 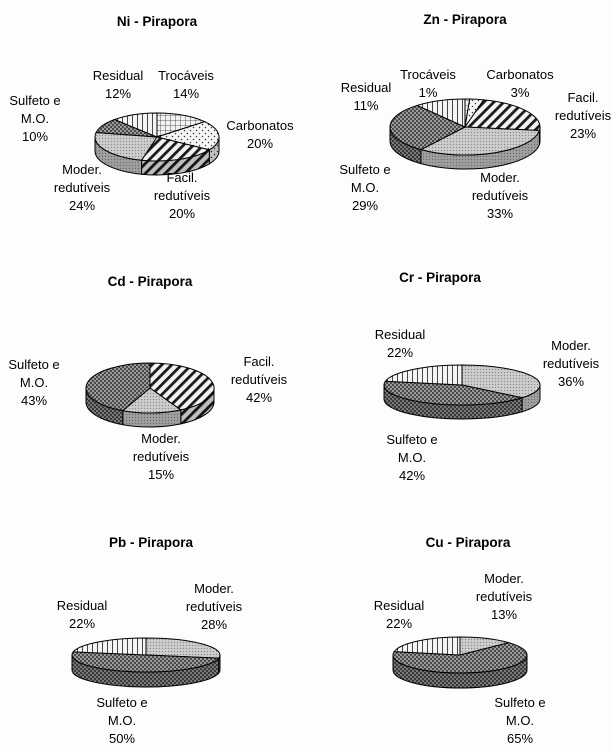 What do you see at coordinates (411, 457) in the screenshot?
I see `slice-label: Sulfeto e M.O. 42%` at bounding box center [411, 457].